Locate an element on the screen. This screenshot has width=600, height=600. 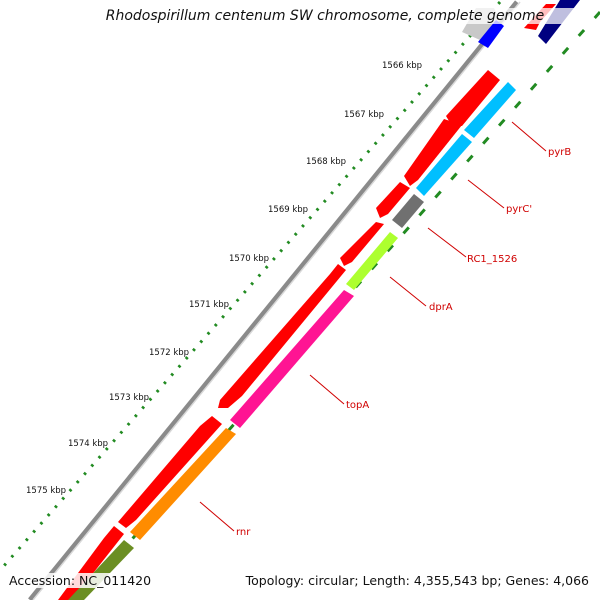
kbp-label: 1568 kbp is located at coordinates (326, 162).